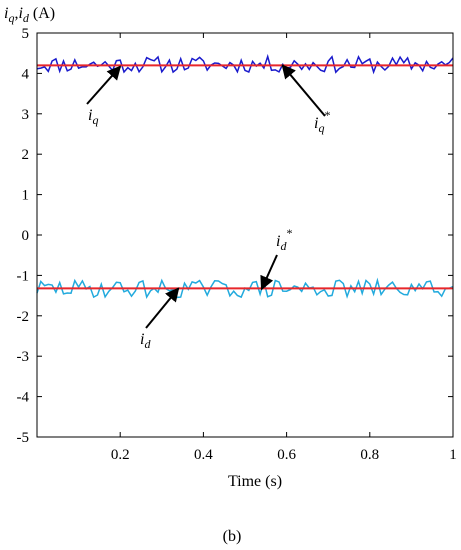 The image size is (461, 550). Describe the element at coordinates (316, 123) in the screenshot. I see `iq_ref-label-base: i` at that location.